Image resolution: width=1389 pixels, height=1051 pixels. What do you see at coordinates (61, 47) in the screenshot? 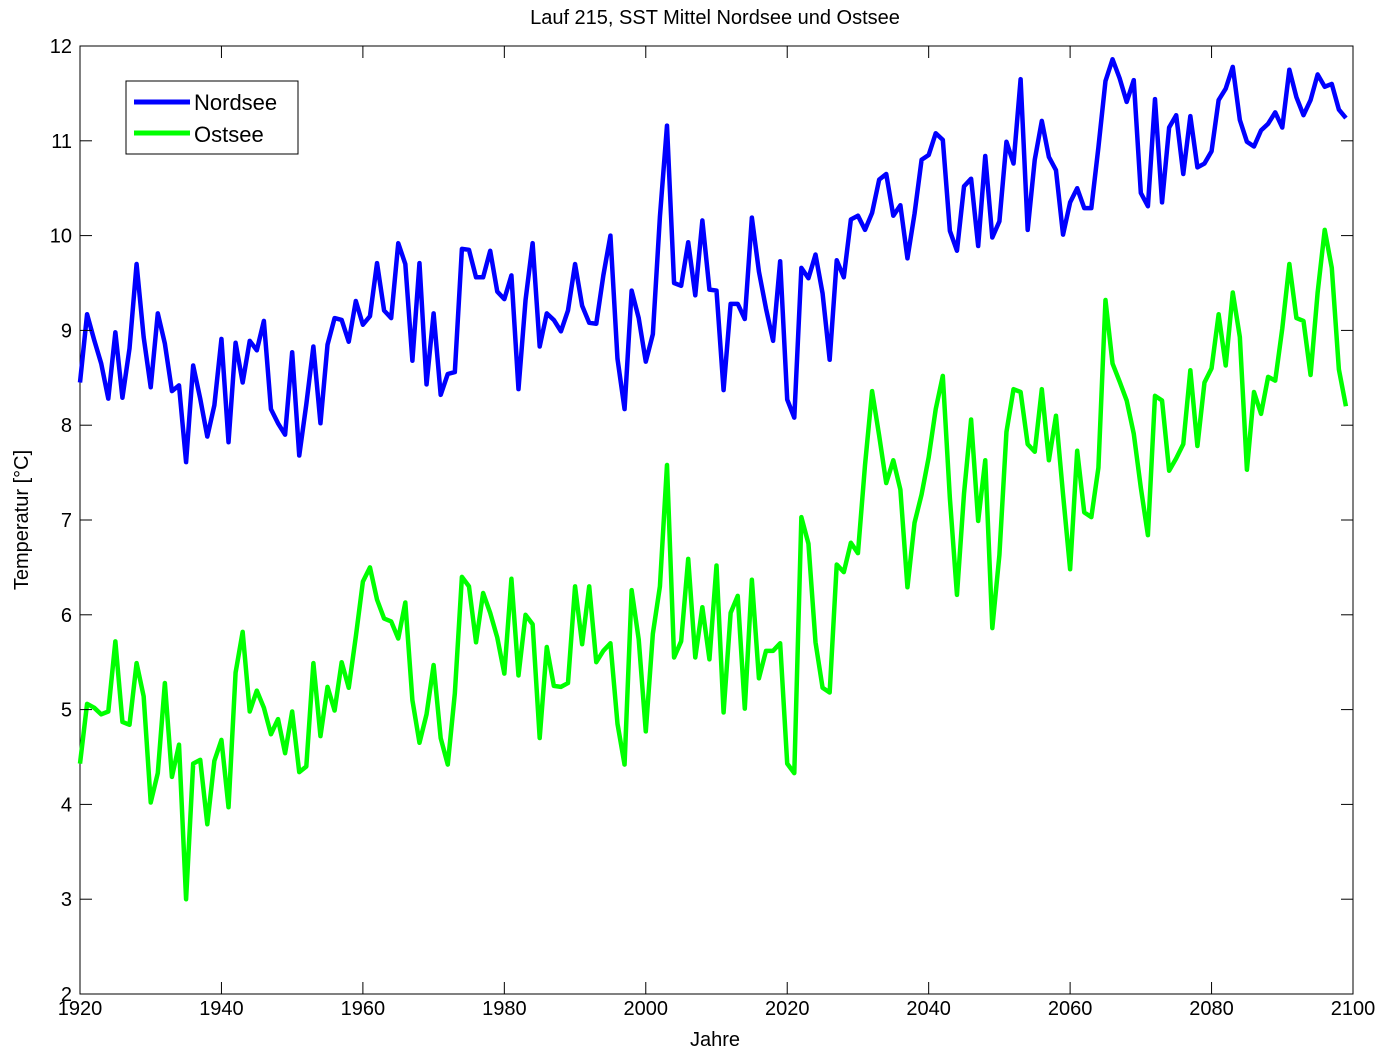
I see `y-tick-label-12: 12` at bounding box center [61, 47].